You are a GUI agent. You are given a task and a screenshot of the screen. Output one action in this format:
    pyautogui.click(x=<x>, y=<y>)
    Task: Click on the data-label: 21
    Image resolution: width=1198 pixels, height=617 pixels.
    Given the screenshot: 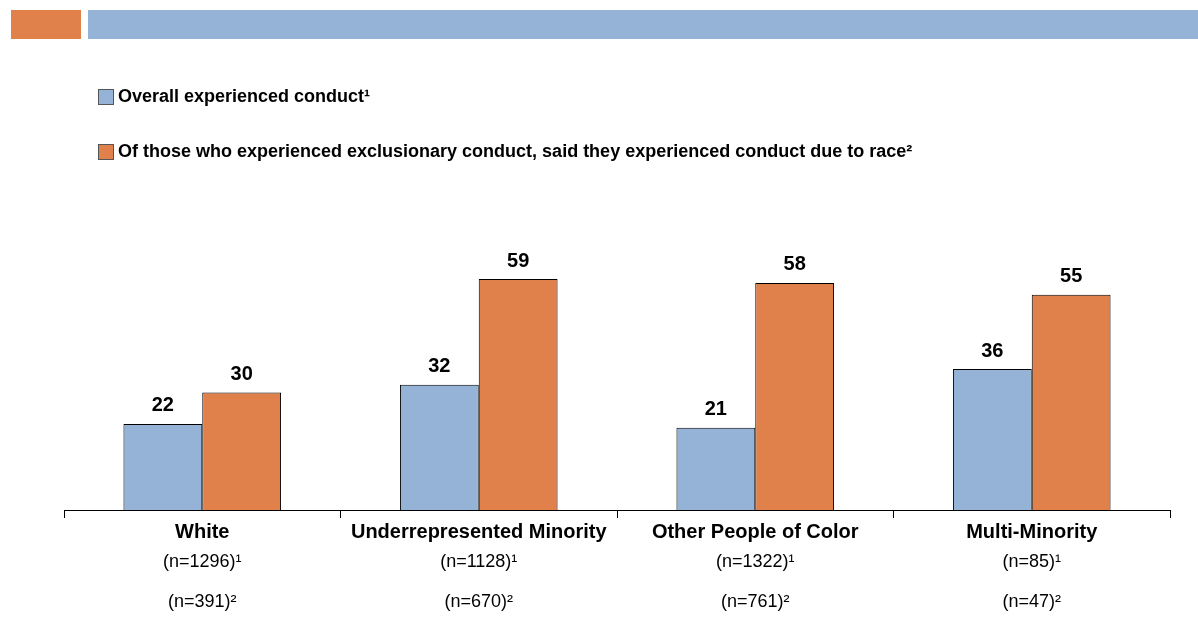 What is the action you would take?
    pyautogui.click(x=715, y=408)
    